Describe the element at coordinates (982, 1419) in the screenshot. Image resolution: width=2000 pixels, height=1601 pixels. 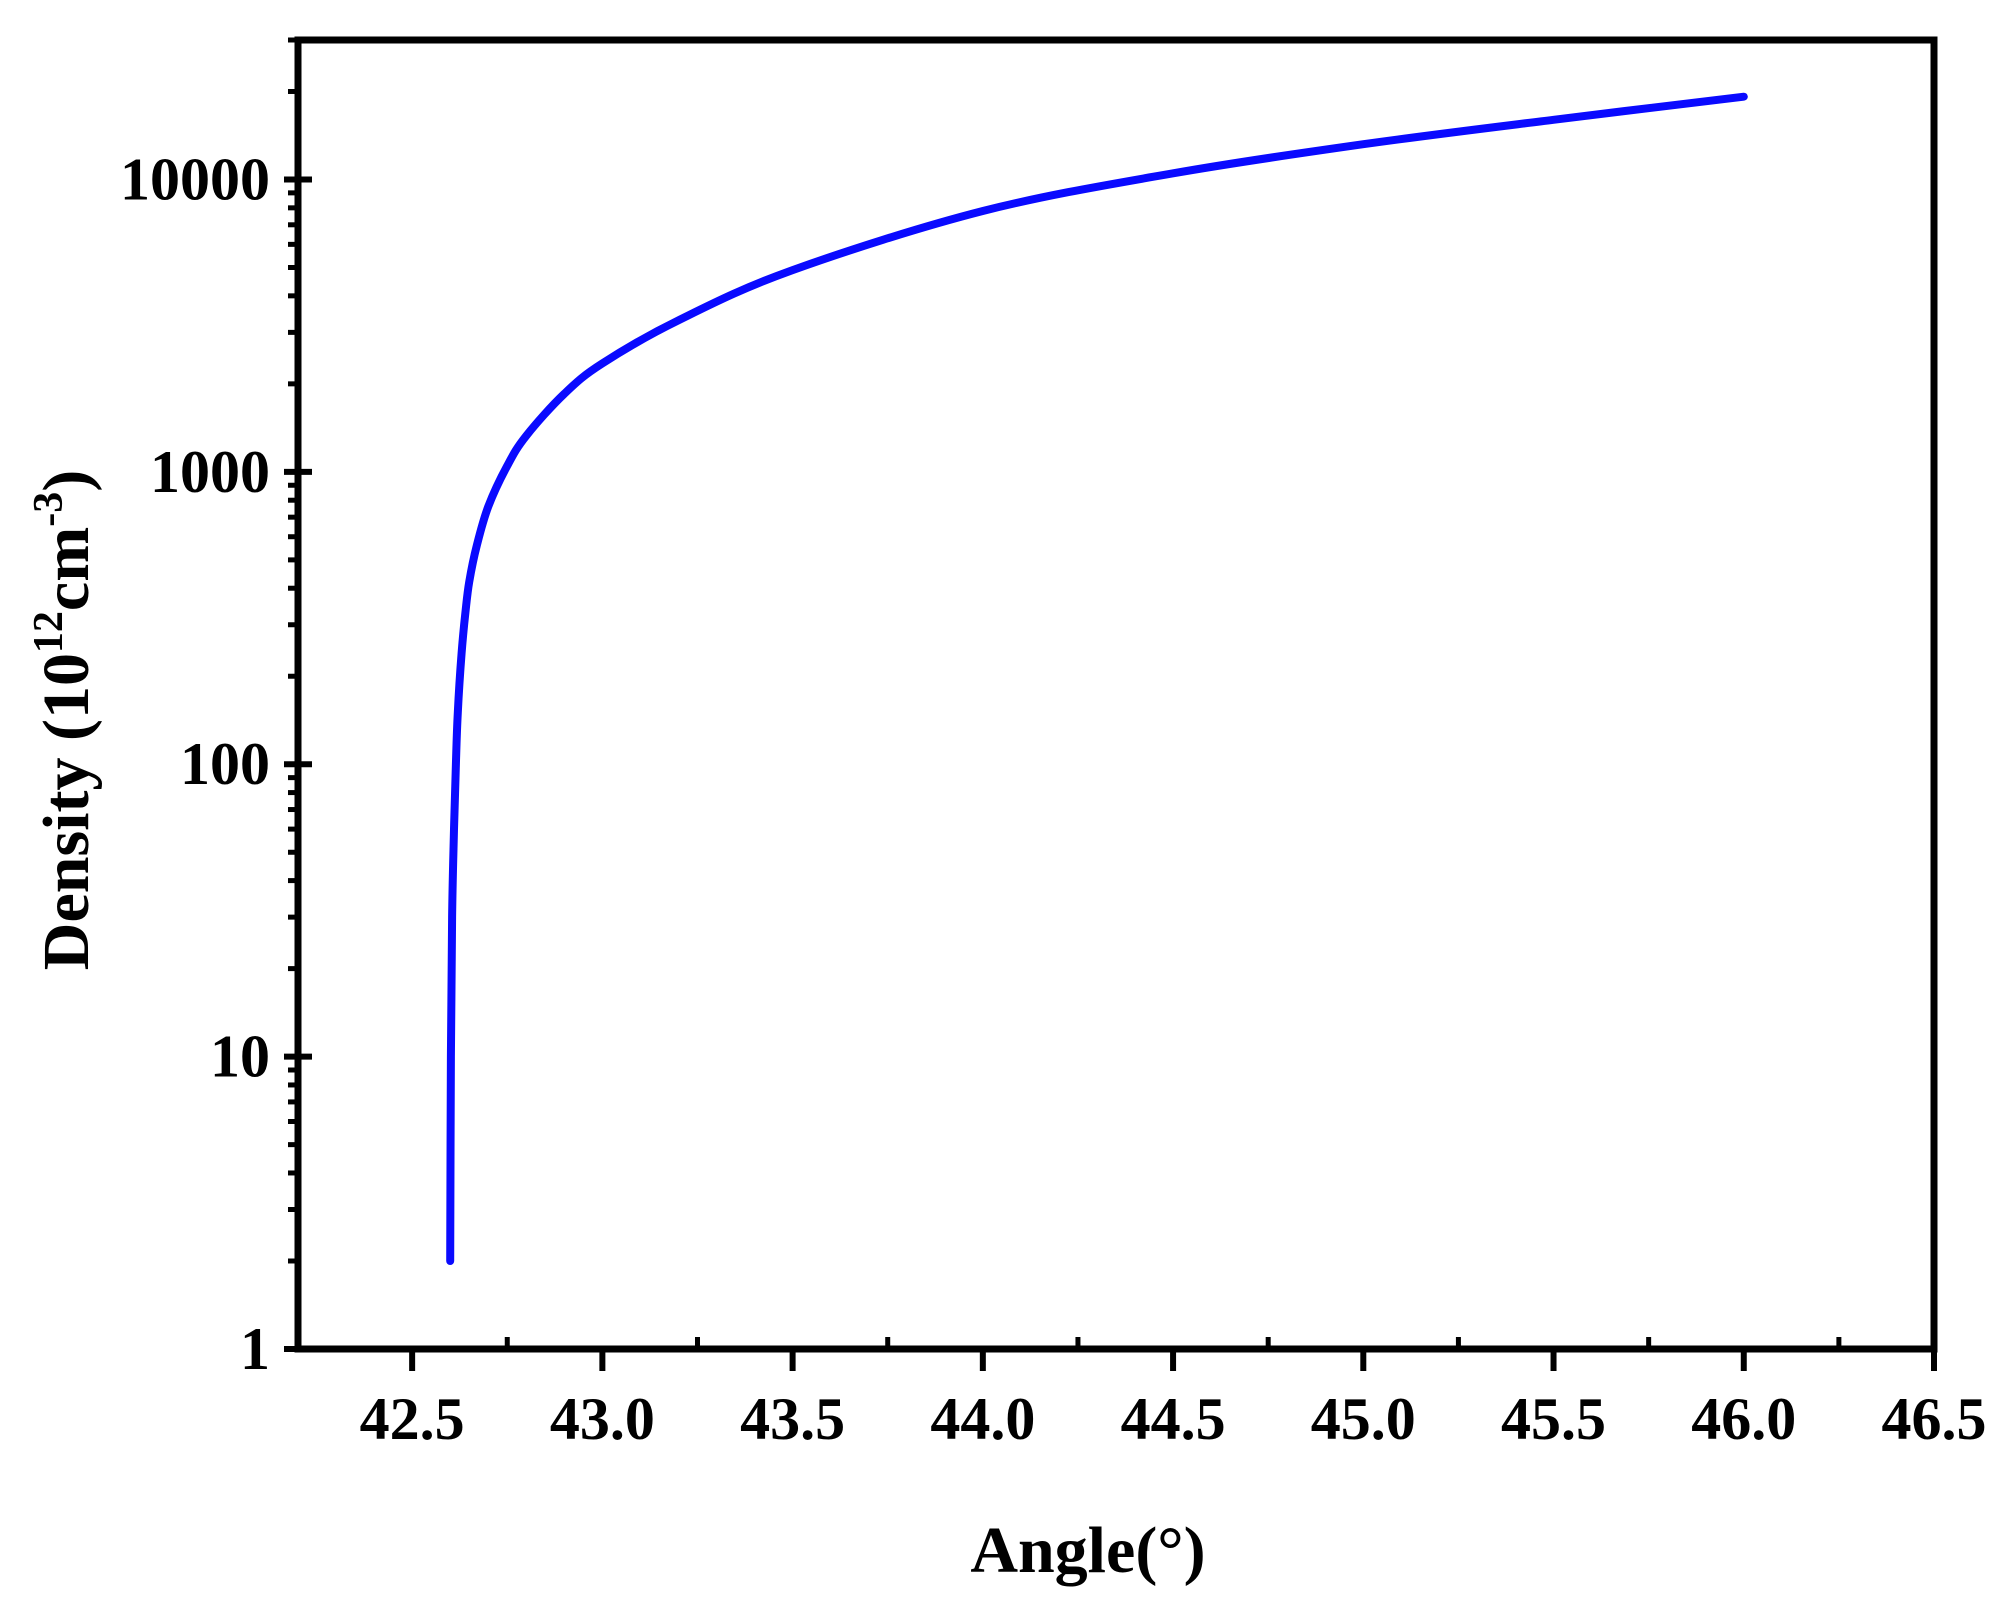
I see `x-tick-label: 44.0` at that location.